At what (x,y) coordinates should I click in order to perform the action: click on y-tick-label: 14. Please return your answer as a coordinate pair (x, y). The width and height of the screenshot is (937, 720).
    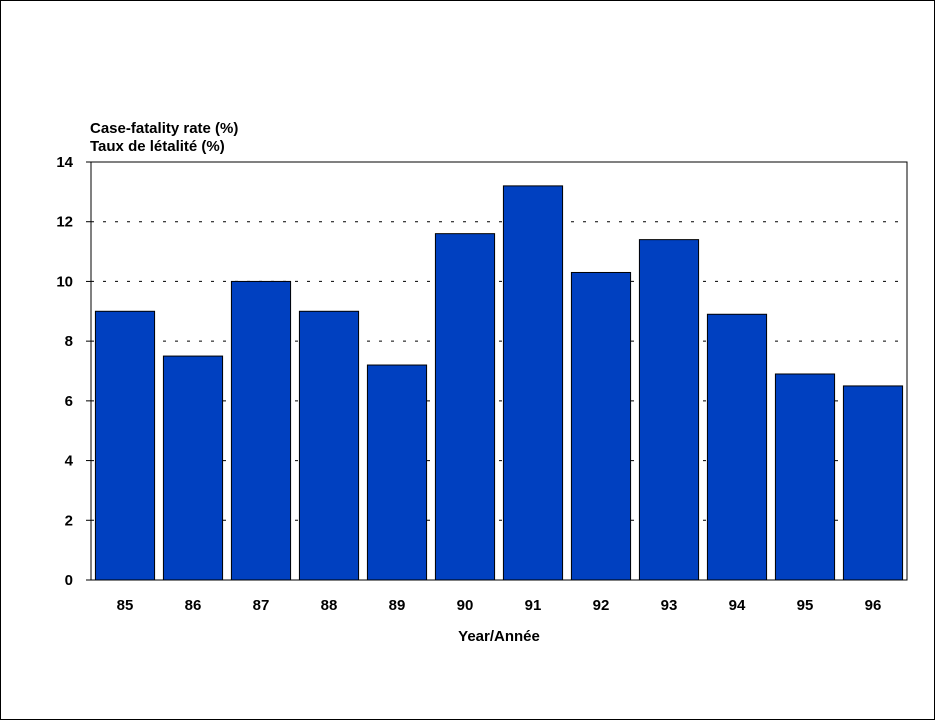
    Looking at the image, I should click on (64, 162).